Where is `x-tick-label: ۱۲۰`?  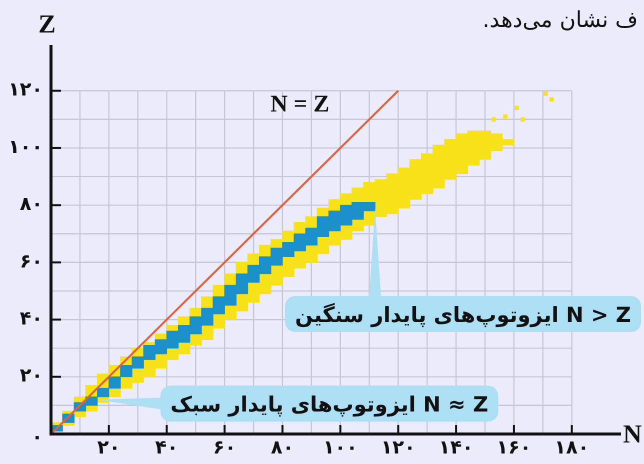 x-tick-label: ۱۲۰ is located at coordinates (398, 447).